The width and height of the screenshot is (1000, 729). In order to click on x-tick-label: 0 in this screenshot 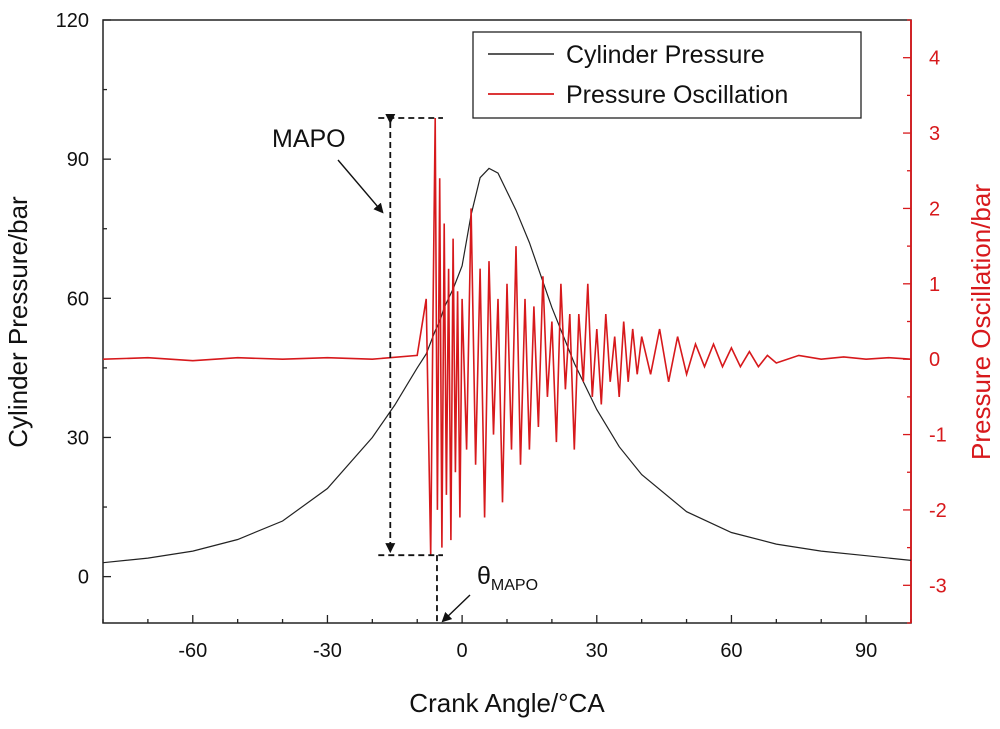, I will do `click(462, 651)`.